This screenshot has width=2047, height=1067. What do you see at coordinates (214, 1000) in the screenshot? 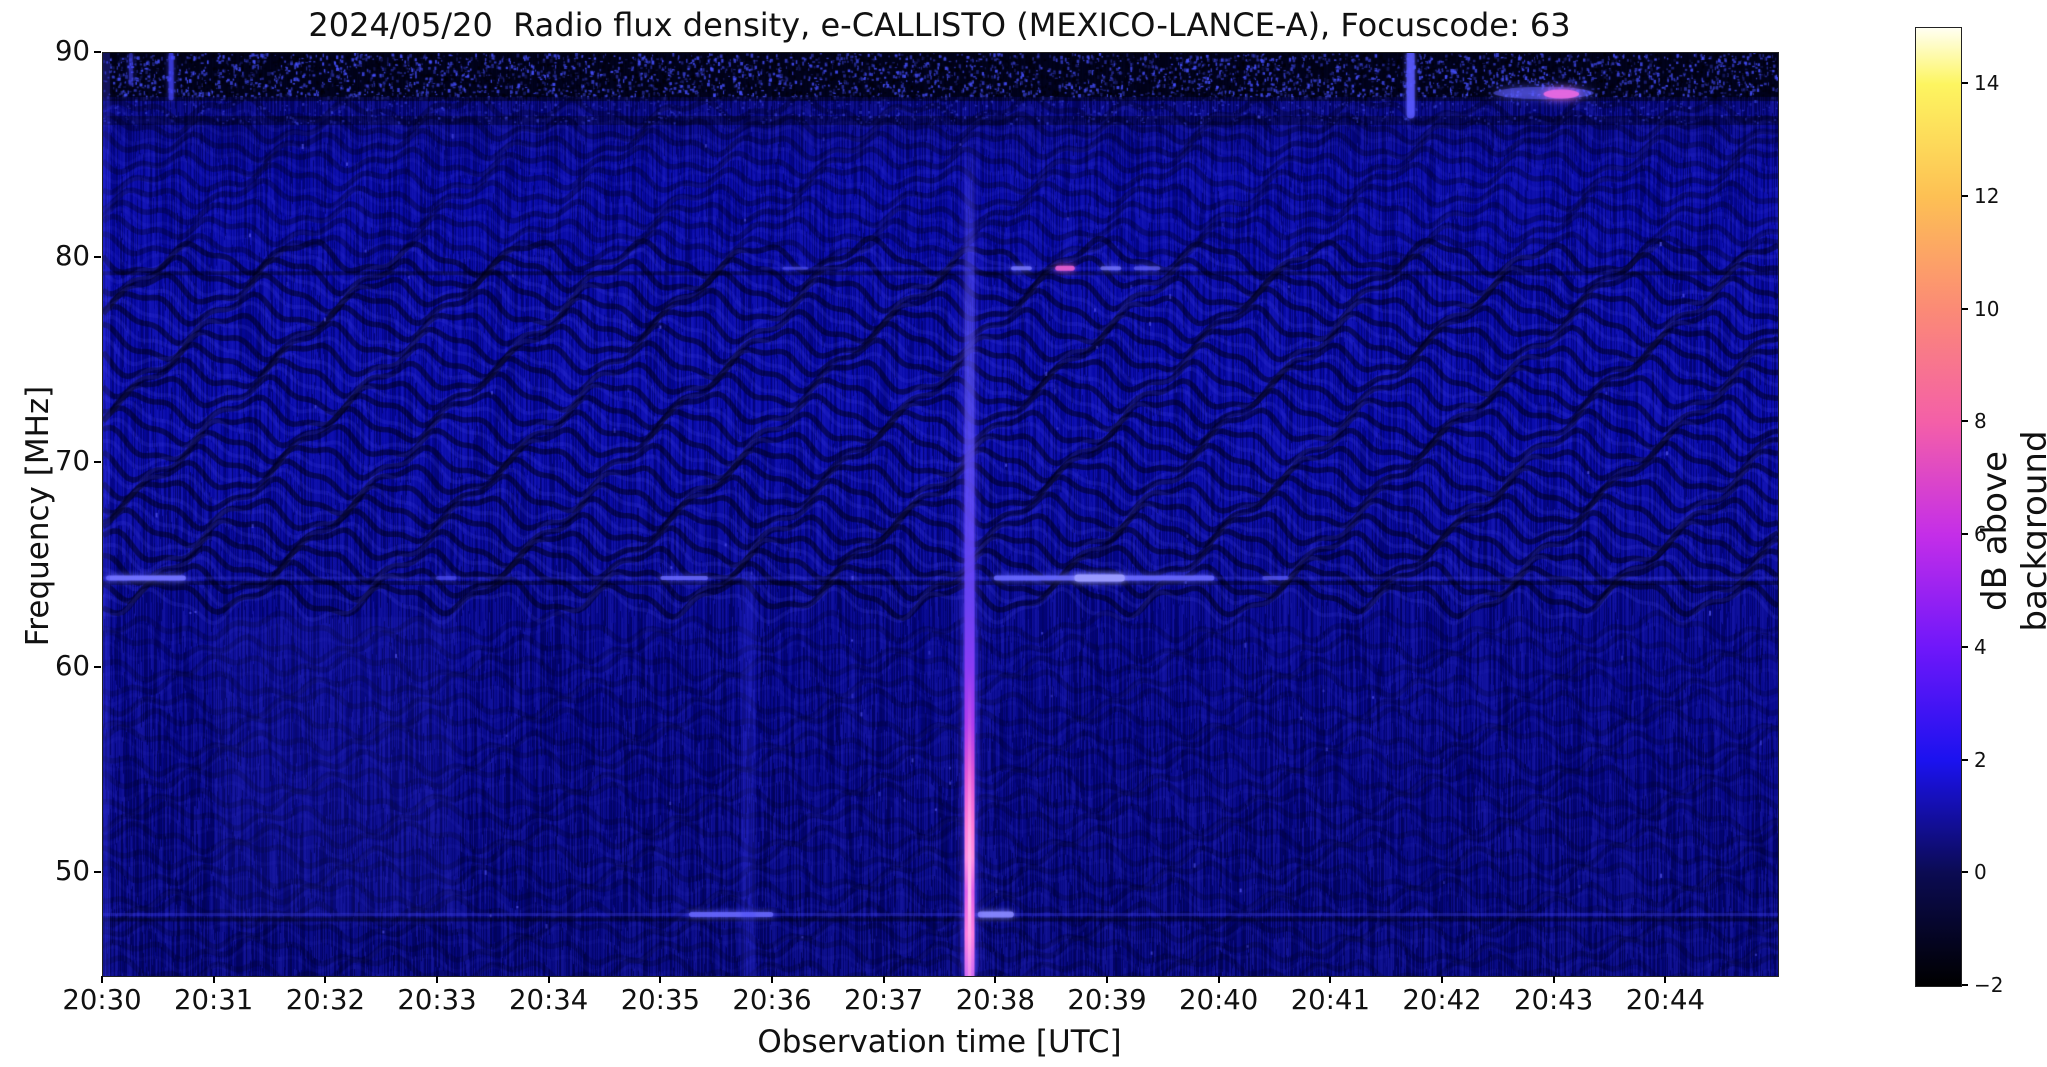
I see `x-tick-label: 20:31` at bounding box center [214, 1000].